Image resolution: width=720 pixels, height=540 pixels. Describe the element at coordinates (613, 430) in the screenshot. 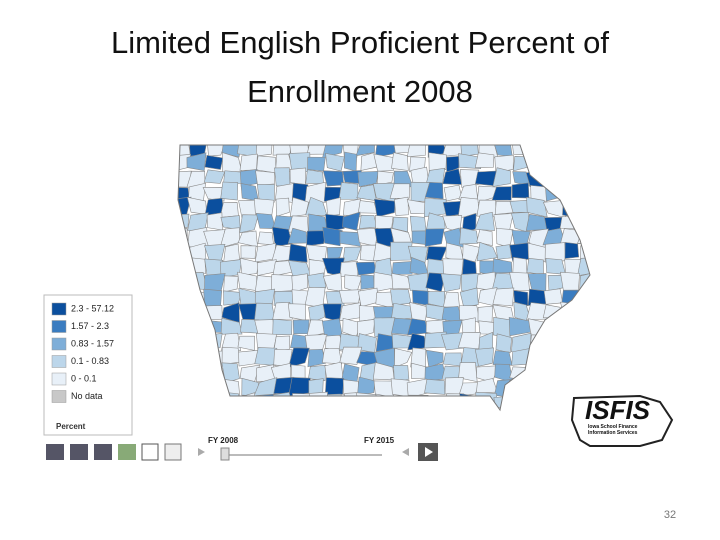

I see `logo-subtitle: Iowa School Finance Information Services` at that location.